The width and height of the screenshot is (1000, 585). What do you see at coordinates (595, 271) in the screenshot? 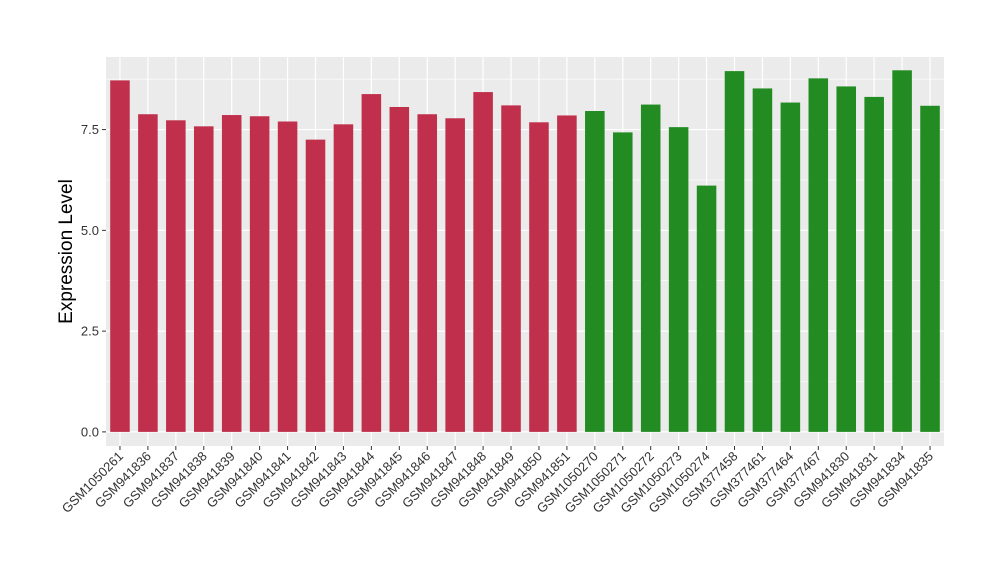
I see `bar-GSM1050270` at bounding box center [595, 271].